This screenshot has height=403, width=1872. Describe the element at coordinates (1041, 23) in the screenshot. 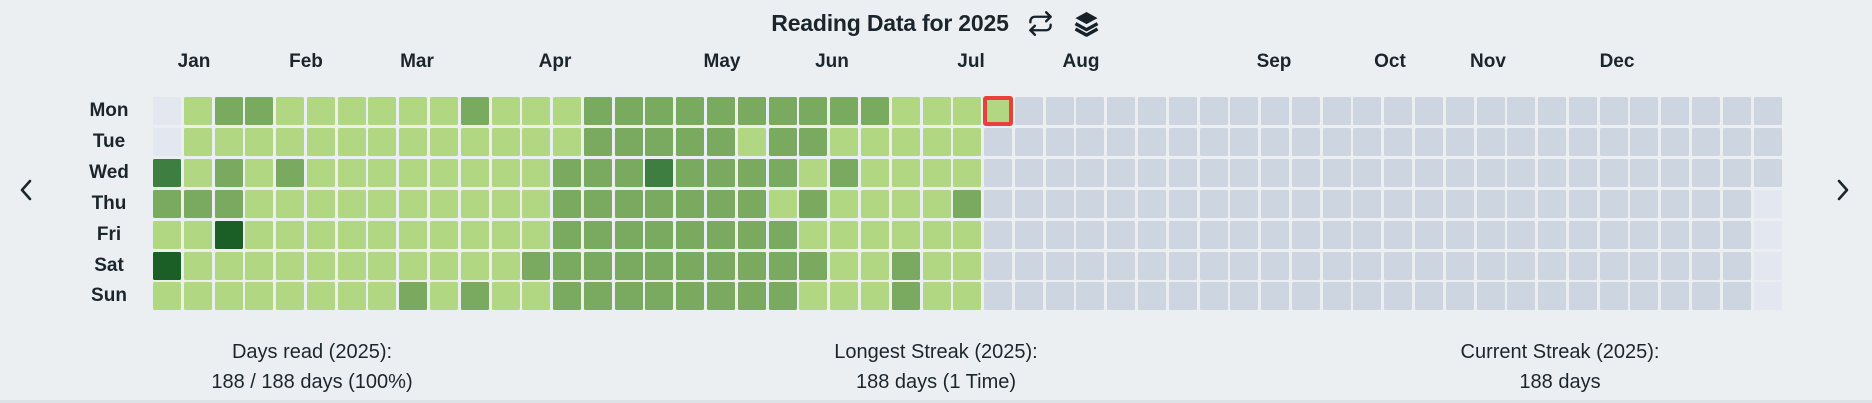

I see `refresh-icon` at that location.